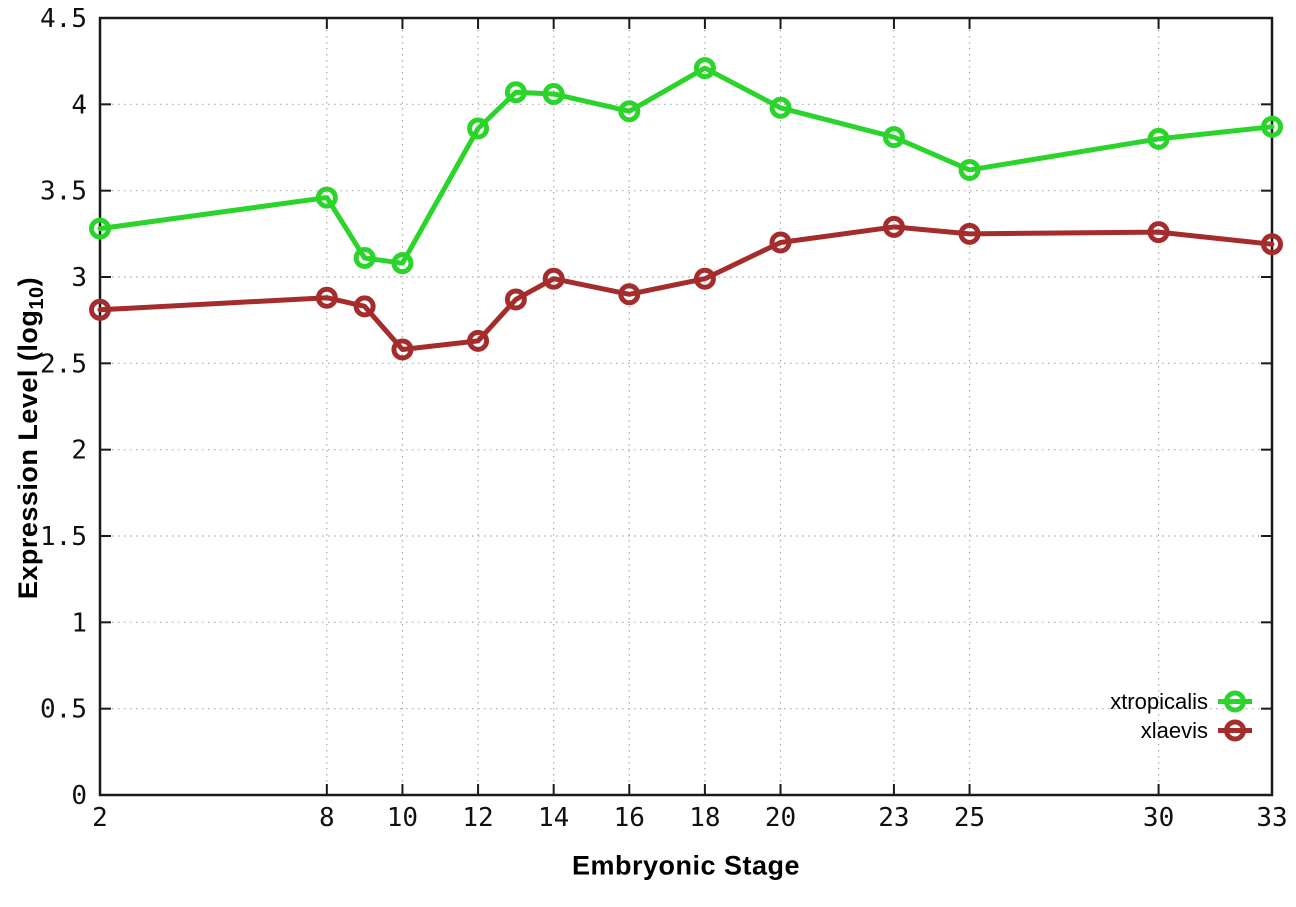 The width and height of the screenshot is (1296, 907). Describe the element at coordinates (63, 364) in the screenshot. I see `svg-text: 2.5` at that location.